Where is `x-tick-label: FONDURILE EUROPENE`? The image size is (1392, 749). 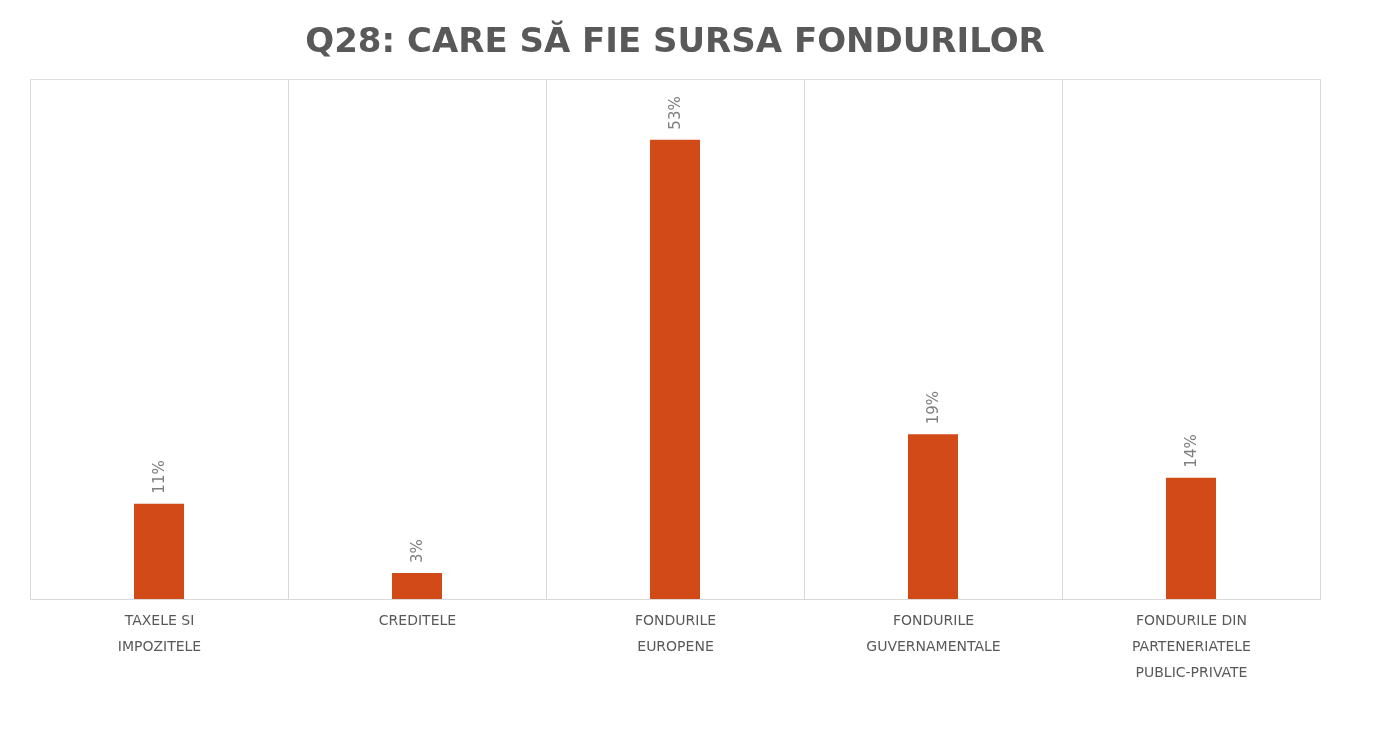 x-tick-label: FONDURILE EUROPENE is located at coordinates (675, 632).